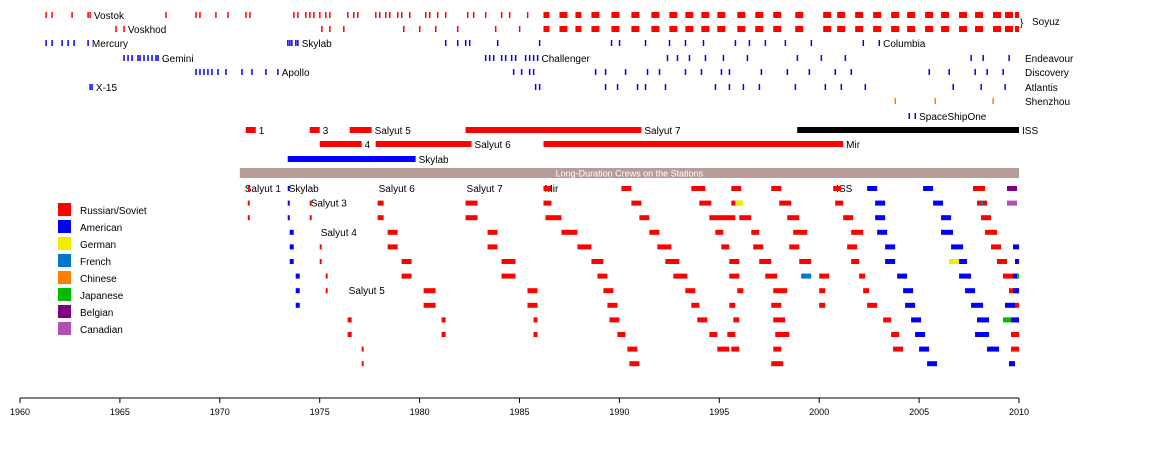  What do you see at coordinates (220, 412) in the screenshot?
I see `x-axis-tick-label: 1970` at bounding box center [220, 412].